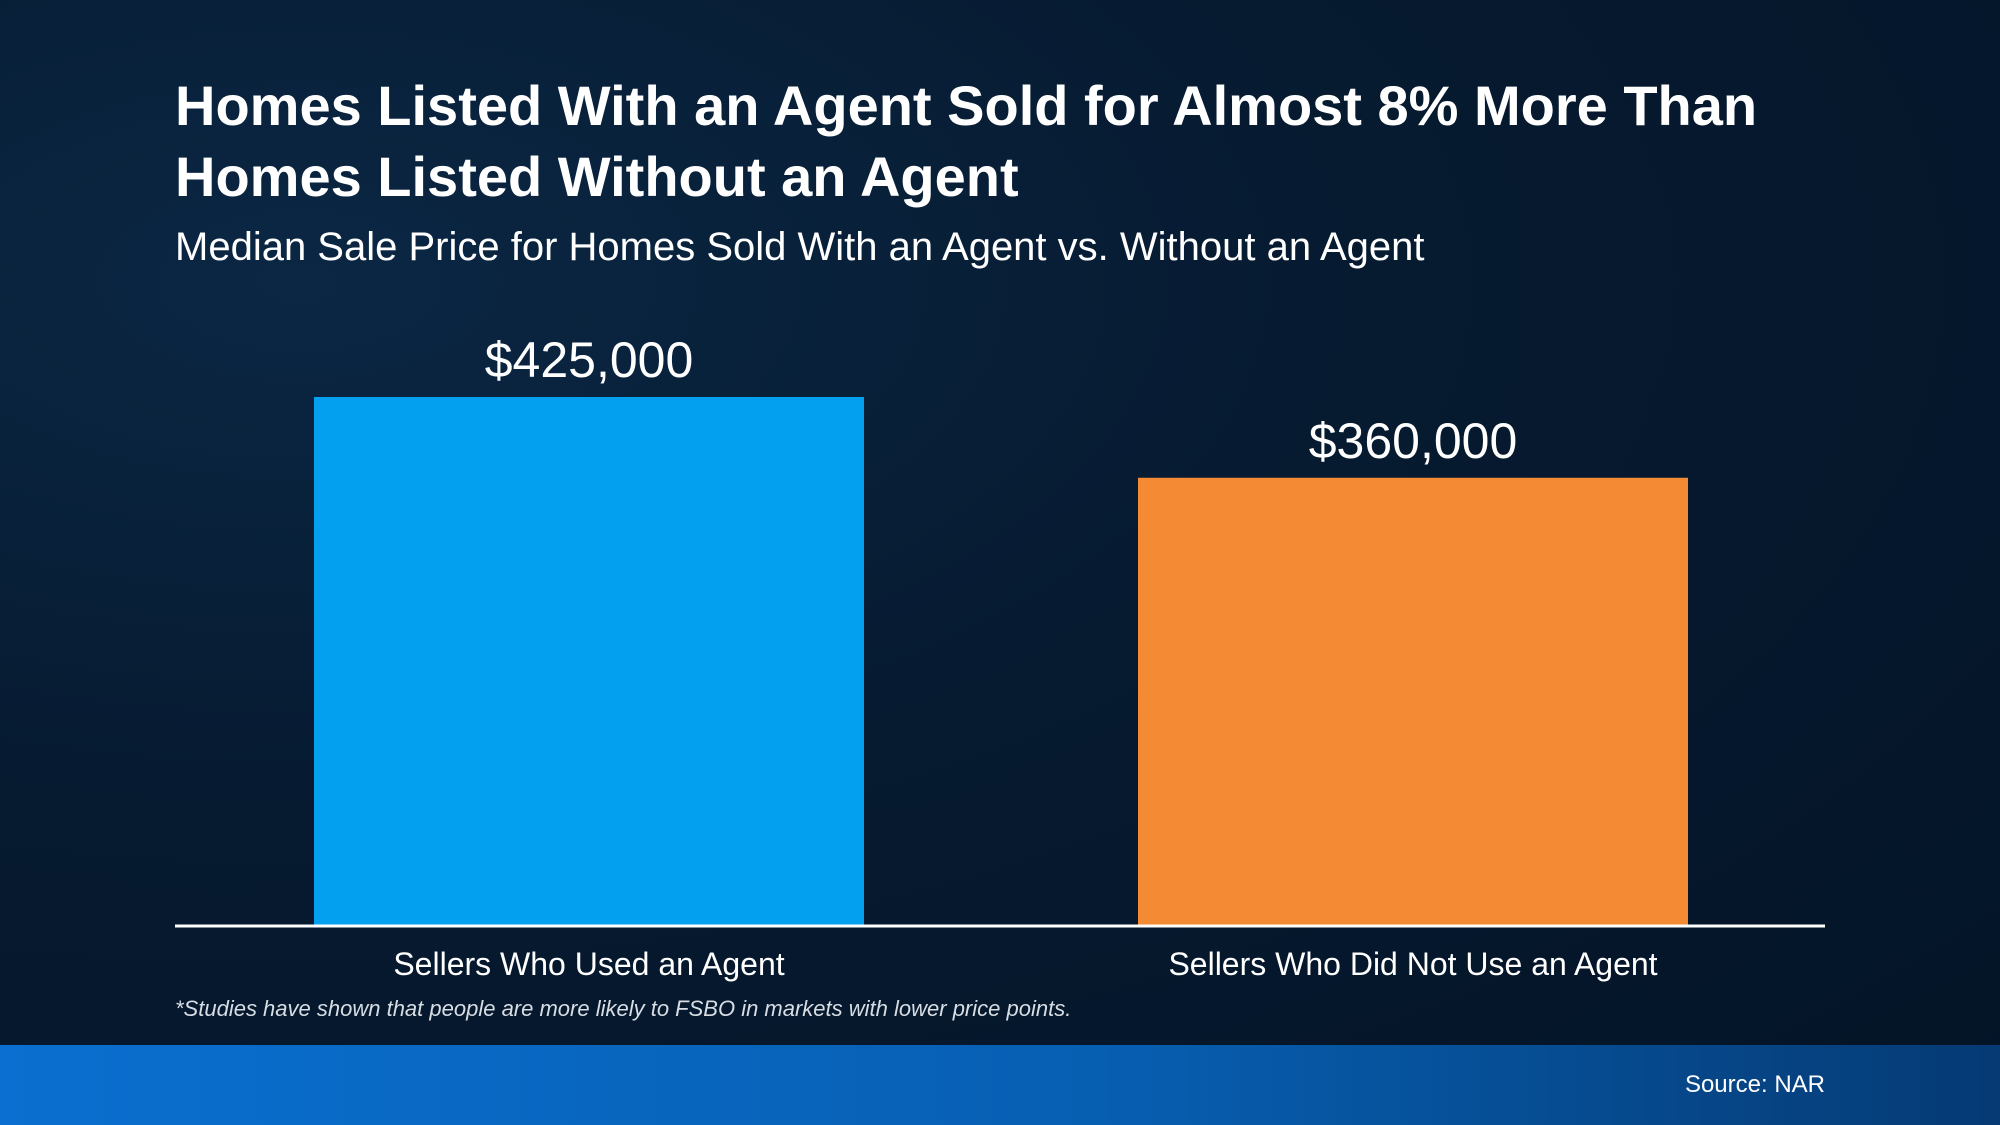 The image size is (2000, 1125). Describe the element at coordinates (1413, 441) in the screenshot. I see `value-label-1: $360,000` at that location.